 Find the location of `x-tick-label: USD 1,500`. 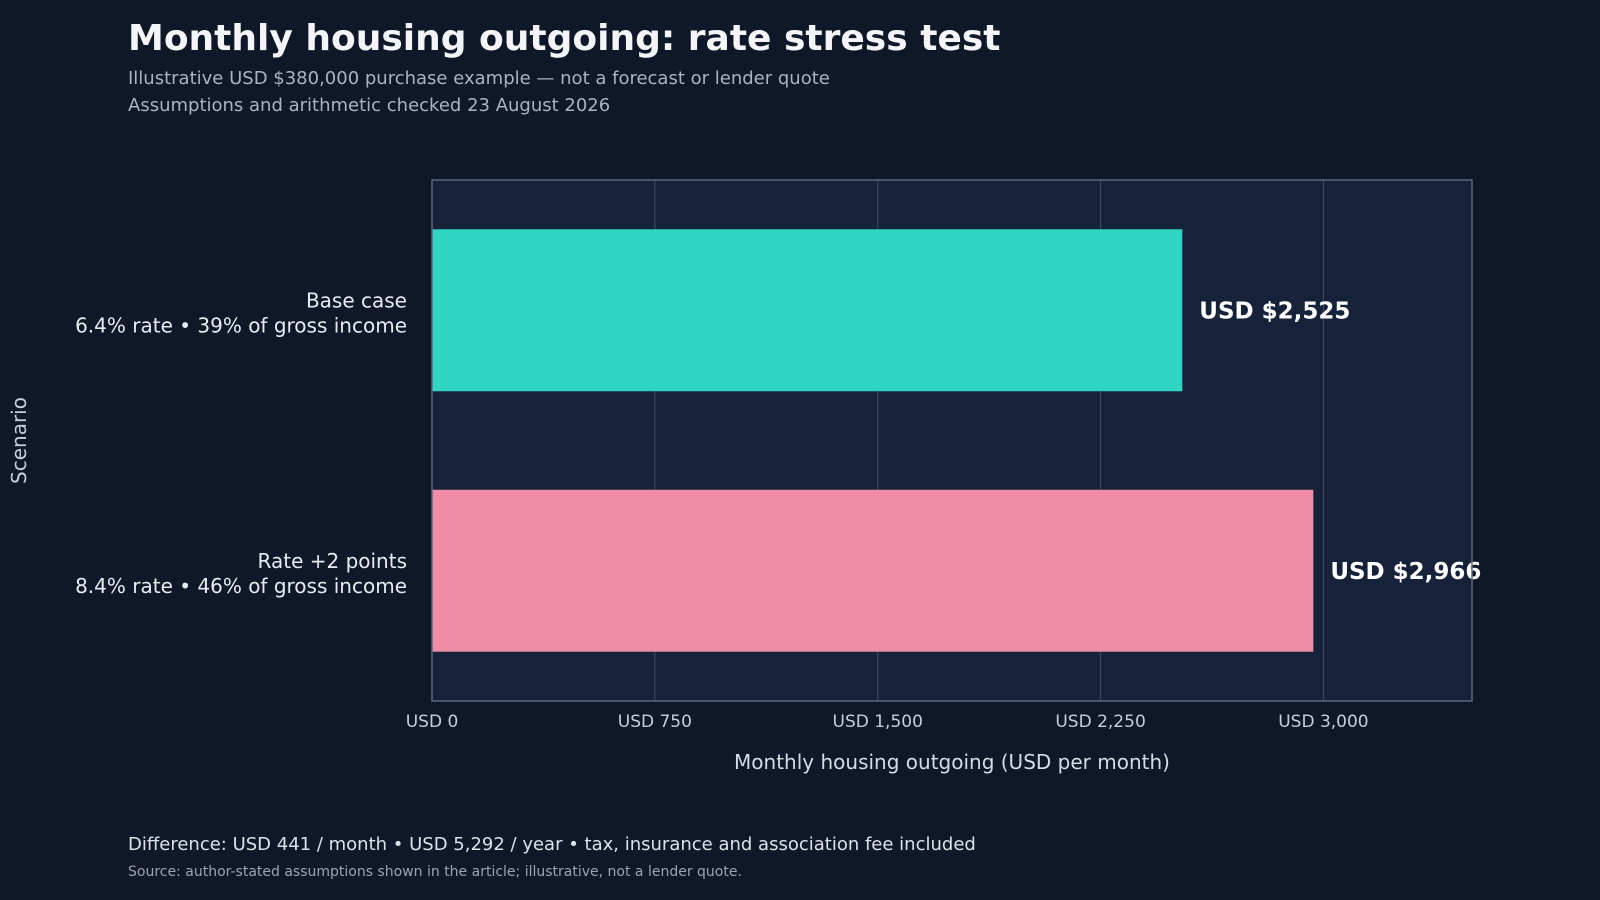

x-tick-label: USD 1,500 is located at coordinates (878, 722).